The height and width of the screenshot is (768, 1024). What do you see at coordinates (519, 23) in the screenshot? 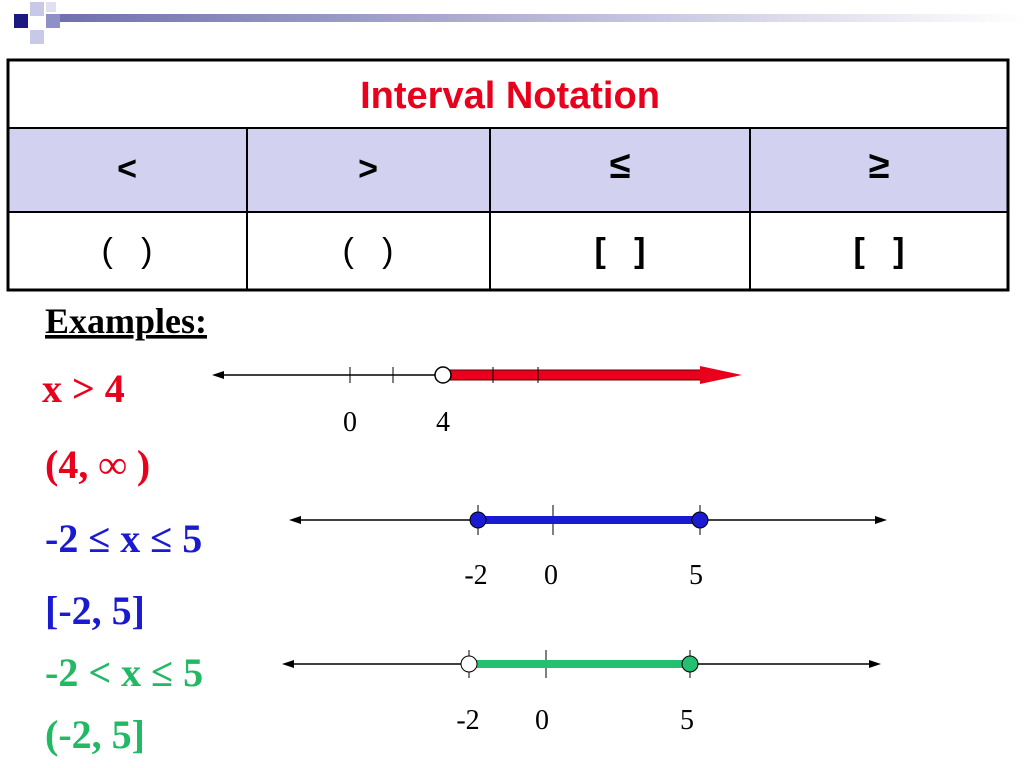
I see `decoration` at bounding box center [519, 23].